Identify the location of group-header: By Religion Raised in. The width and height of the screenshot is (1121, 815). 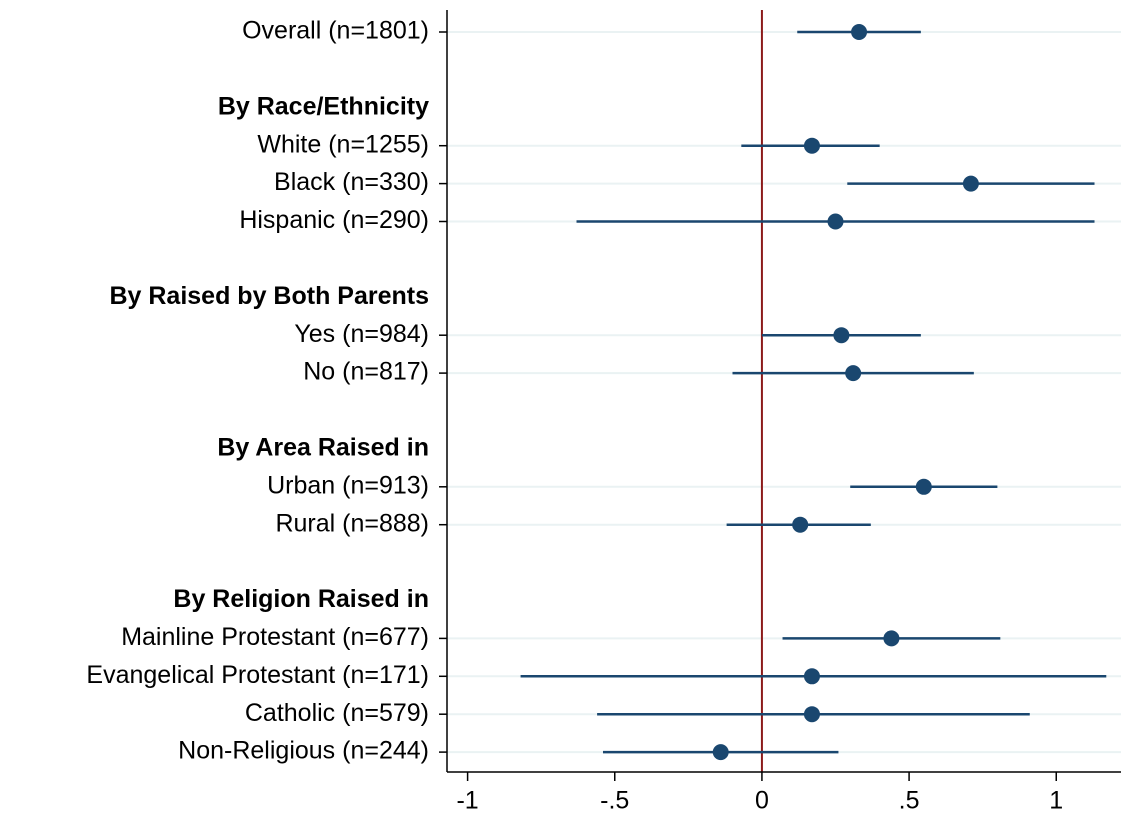
(301, 599).